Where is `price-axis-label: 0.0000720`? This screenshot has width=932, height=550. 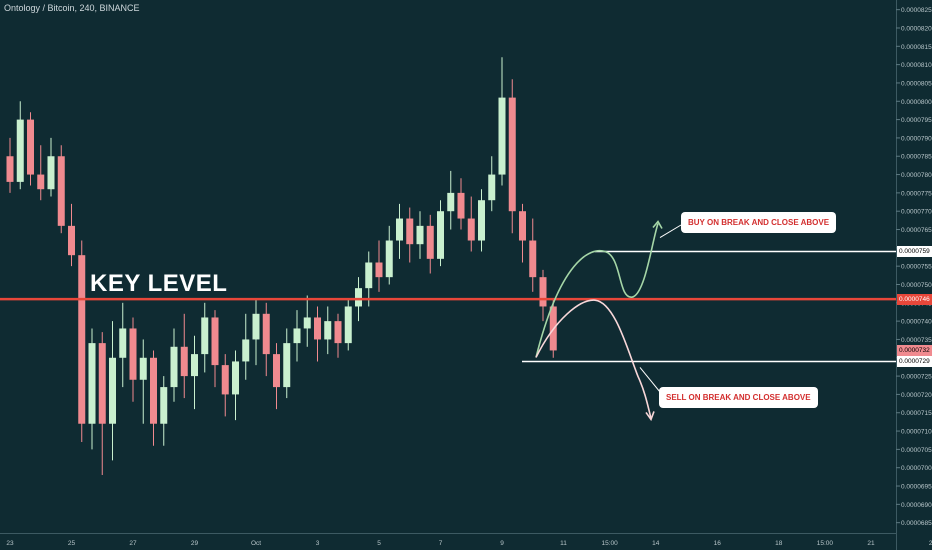
price-axis-label: 0.0000720 is located at coordinates (916, 395).